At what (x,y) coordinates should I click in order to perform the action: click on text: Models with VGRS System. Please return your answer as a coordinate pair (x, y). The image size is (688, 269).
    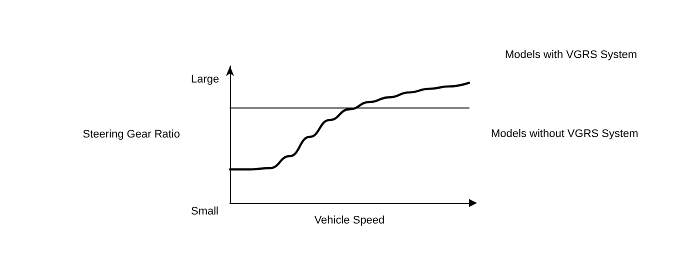
    Looking at the image, I should click on (571, 54).